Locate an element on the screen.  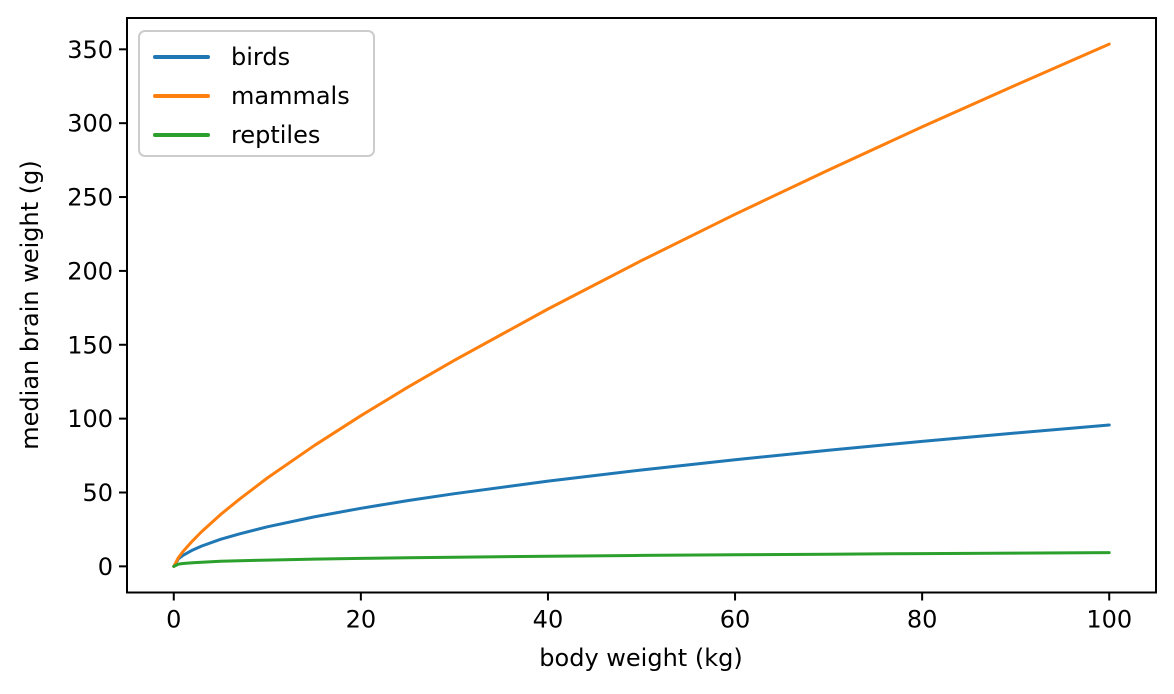
birds-line-swatch is located at coordinates (181, 56).